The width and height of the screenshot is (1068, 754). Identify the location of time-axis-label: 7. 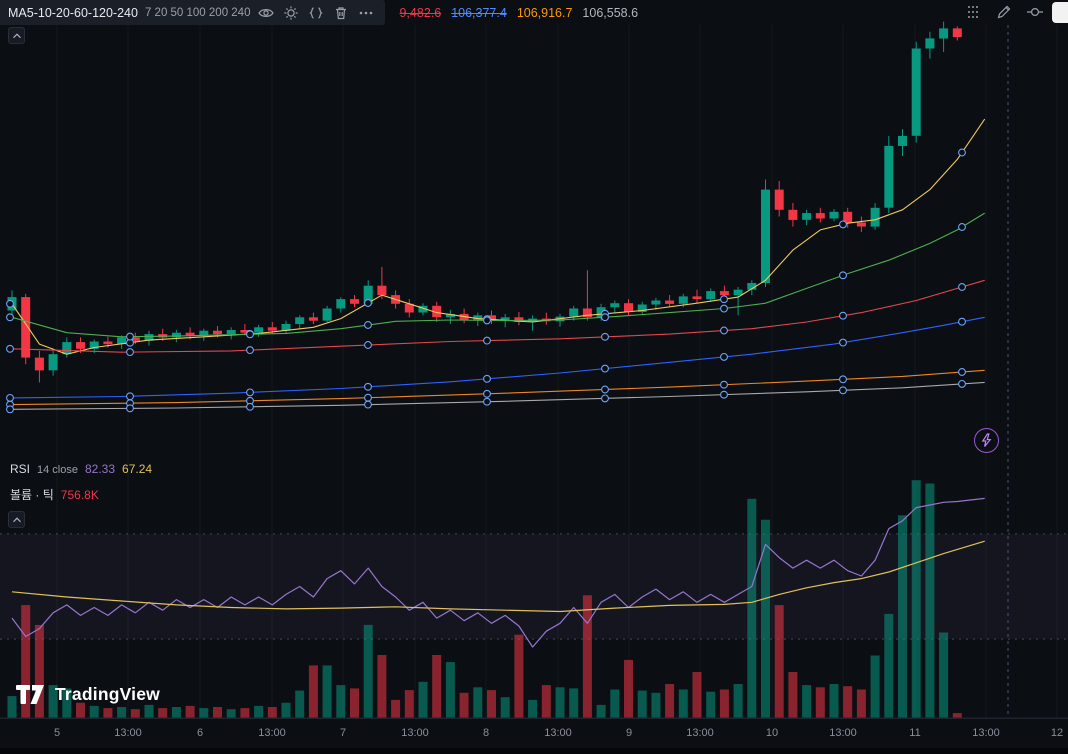
(343, 733).